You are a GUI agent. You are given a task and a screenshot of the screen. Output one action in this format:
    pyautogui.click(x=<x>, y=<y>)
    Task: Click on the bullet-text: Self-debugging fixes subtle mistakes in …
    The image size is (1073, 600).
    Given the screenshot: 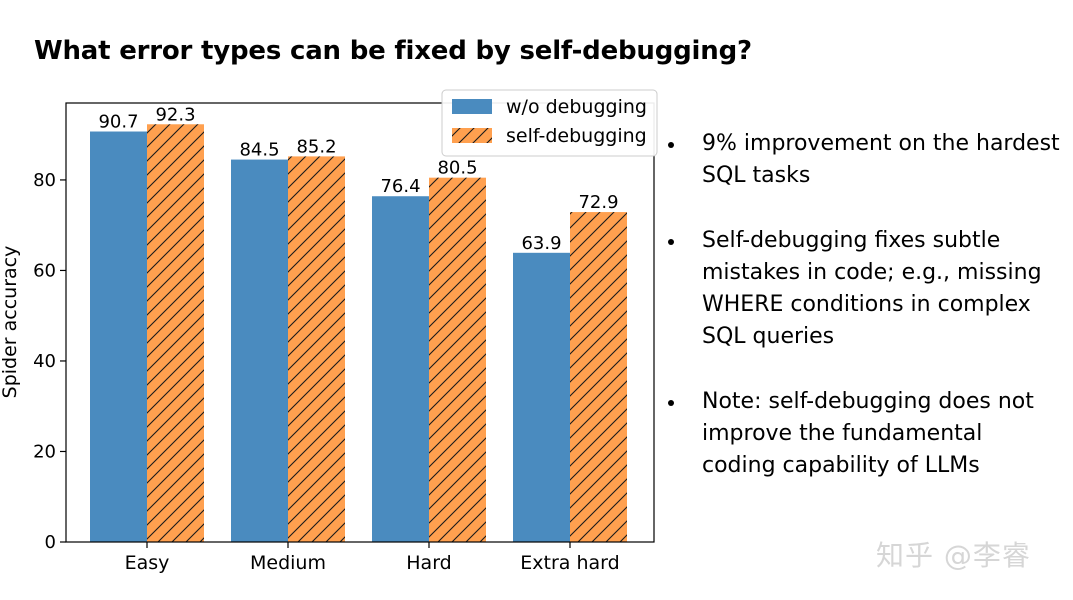 What is the action you would take?
    pyautogui.click(x=872, y=288)
    